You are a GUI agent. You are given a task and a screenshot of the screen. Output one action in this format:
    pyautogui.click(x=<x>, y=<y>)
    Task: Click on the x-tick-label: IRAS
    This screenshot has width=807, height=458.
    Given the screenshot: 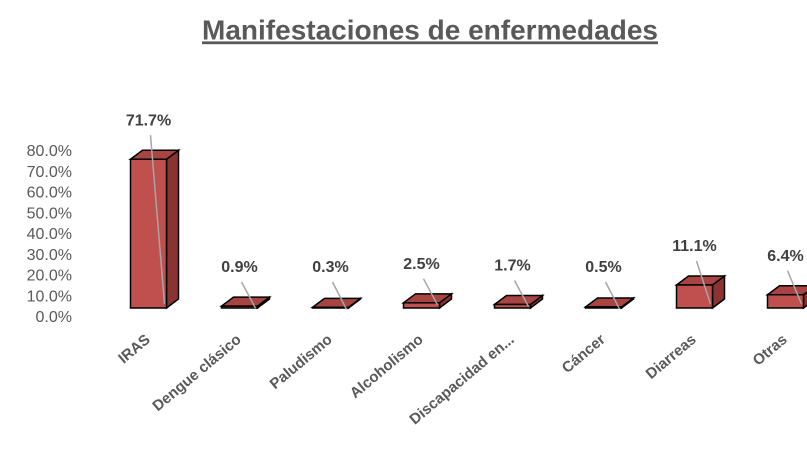 What is the action you would take?
    pyautogui.click(x=134, y=349)
    